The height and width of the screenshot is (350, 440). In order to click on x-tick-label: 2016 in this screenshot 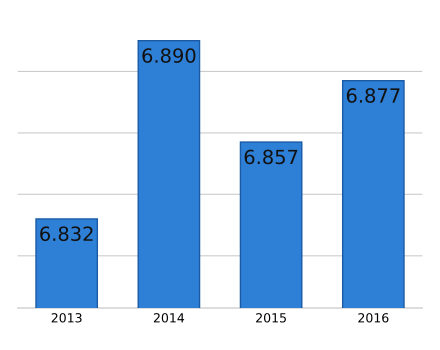, I will do `click(373, 318)`.